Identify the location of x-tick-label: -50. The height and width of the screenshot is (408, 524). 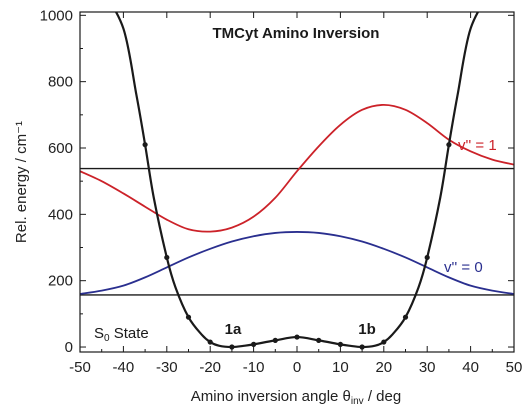
(80, 367).